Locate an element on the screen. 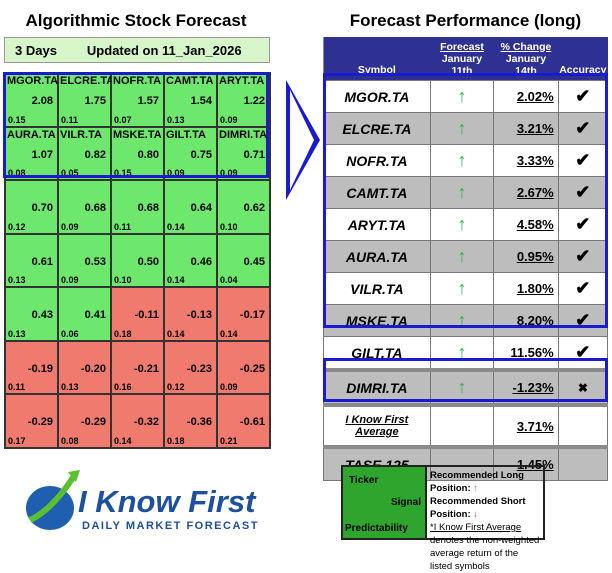  forecast-cell: -0.61 0.21 is located at coordinates (243, 421).